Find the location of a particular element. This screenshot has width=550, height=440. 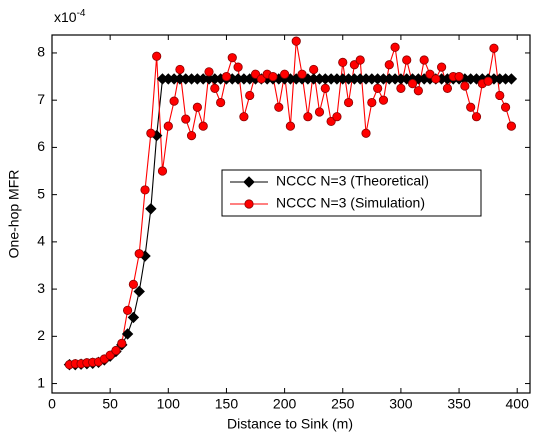

y-multiplier: x10-4 is located at coordinates (70, 16).